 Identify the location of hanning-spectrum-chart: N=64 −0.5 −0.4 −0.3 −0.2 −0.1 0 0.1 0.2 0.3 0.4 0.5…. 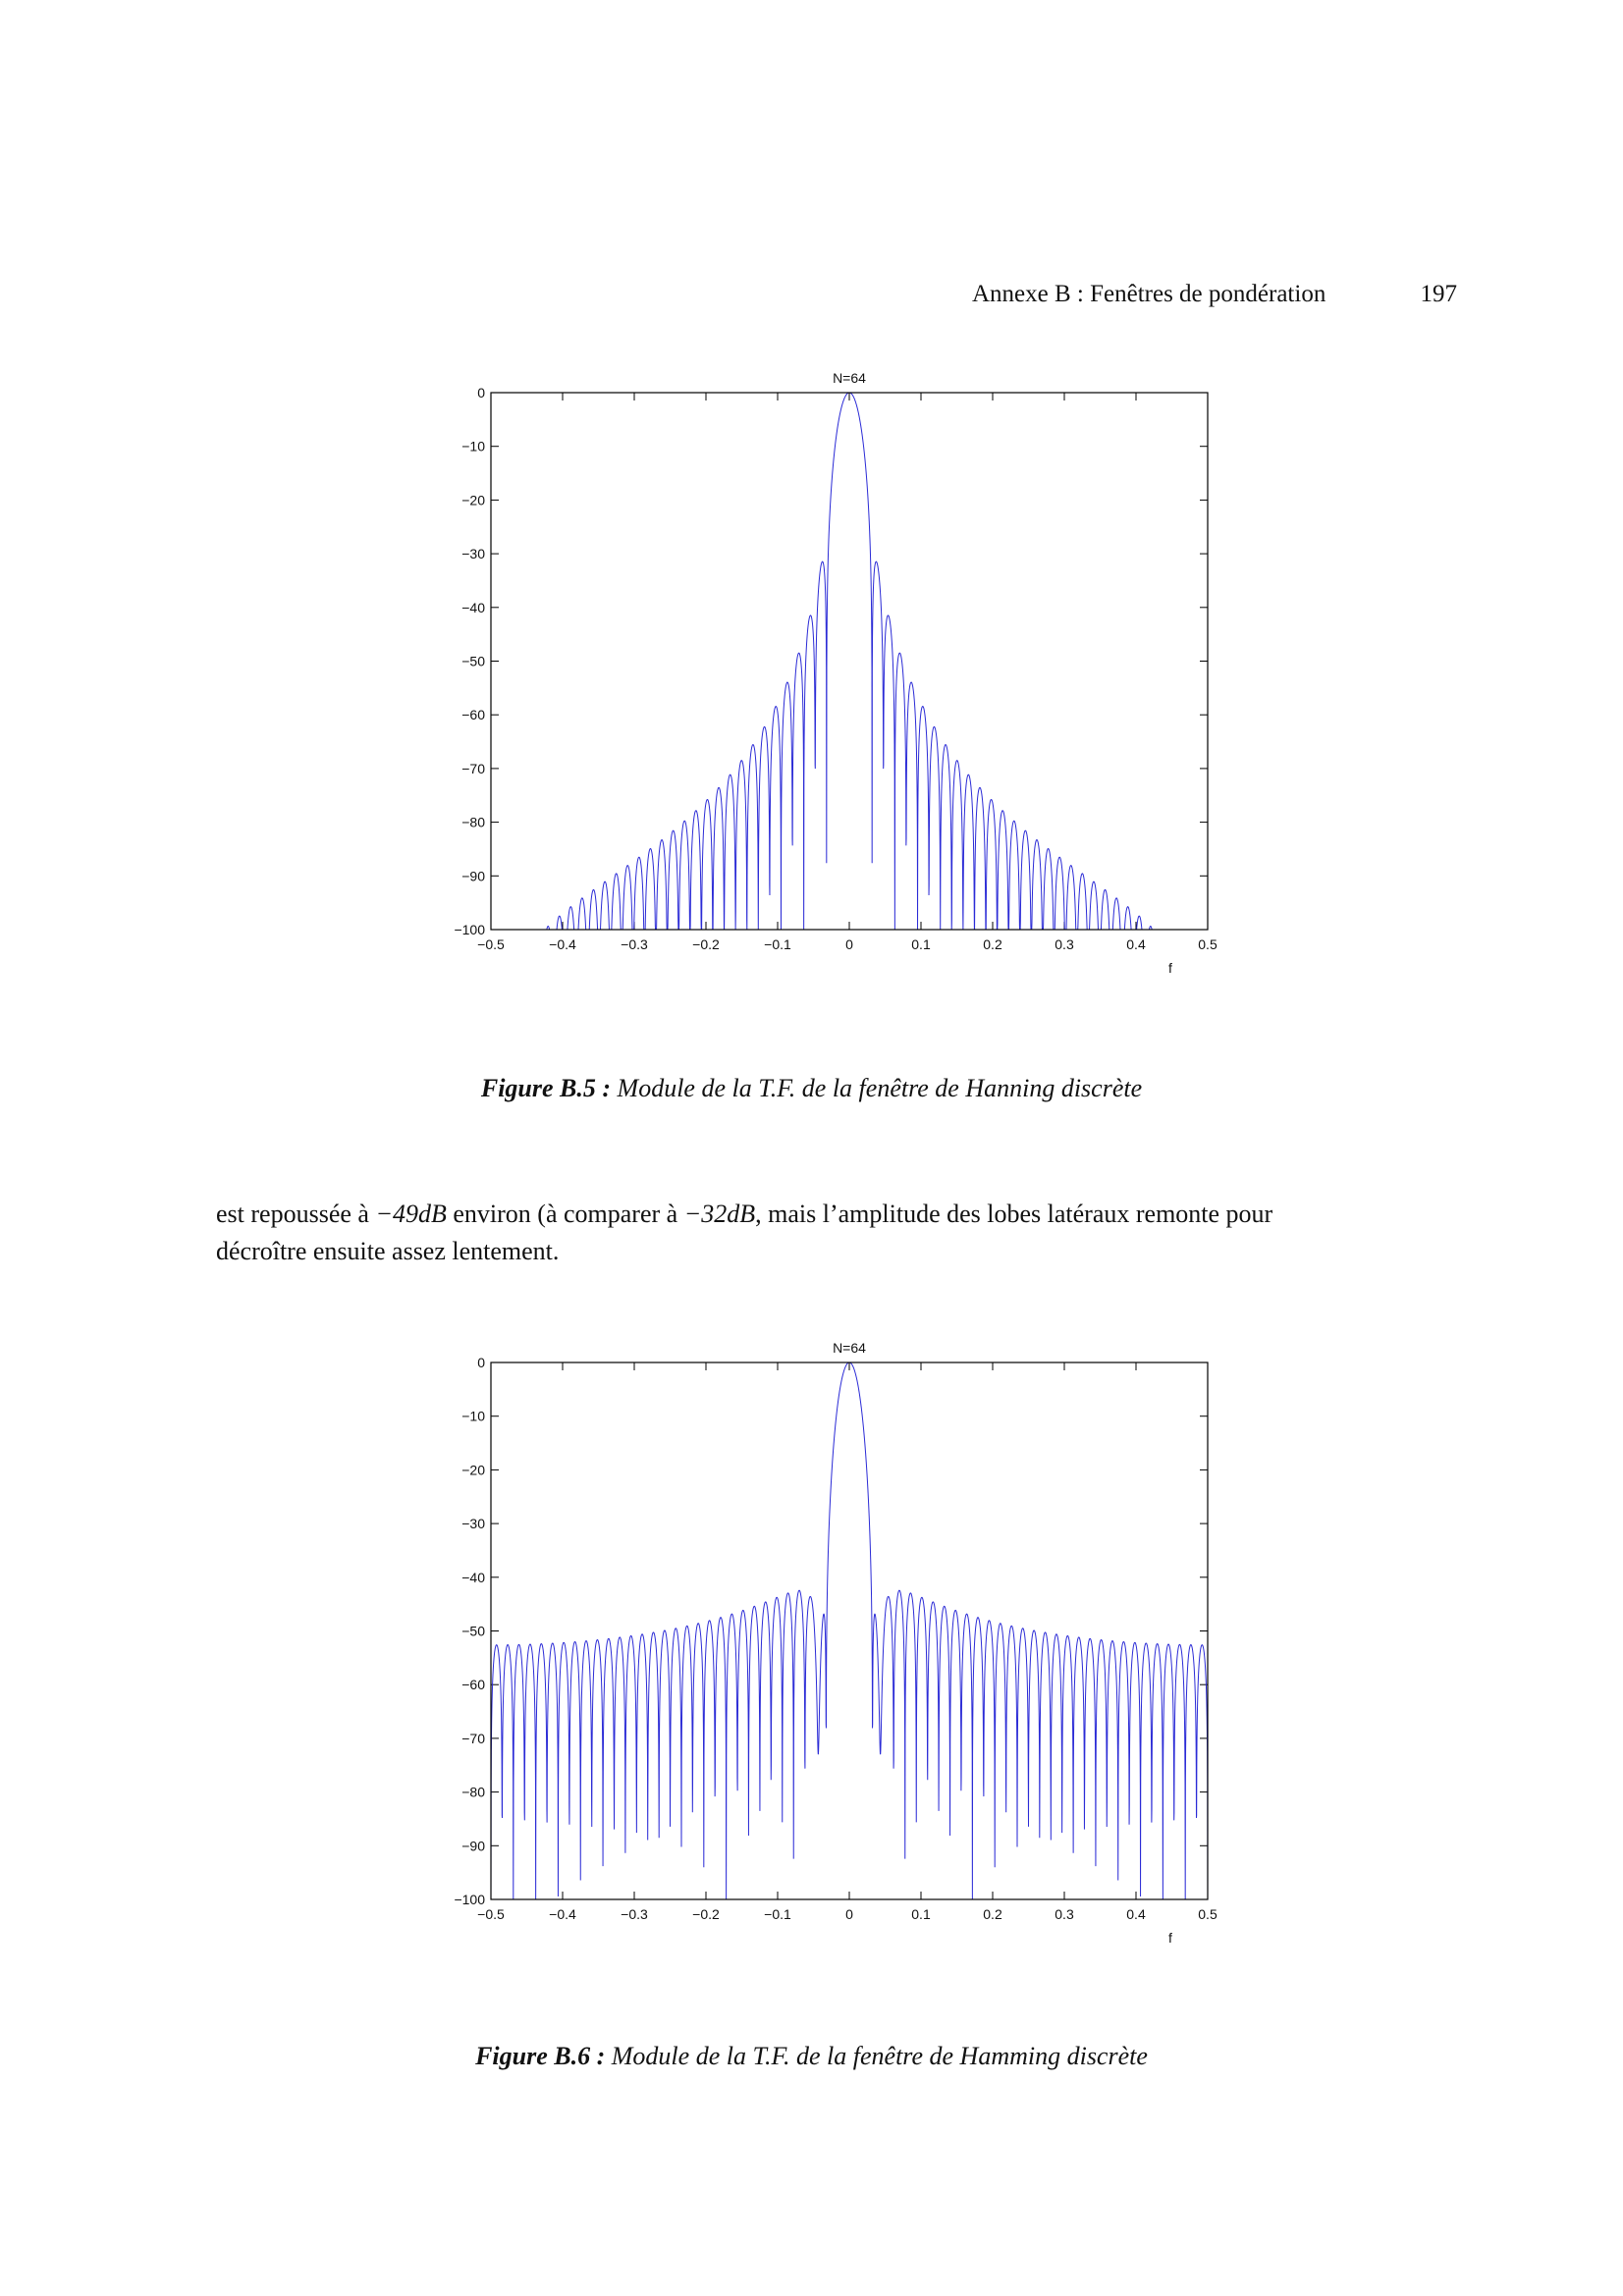
(835, 673).